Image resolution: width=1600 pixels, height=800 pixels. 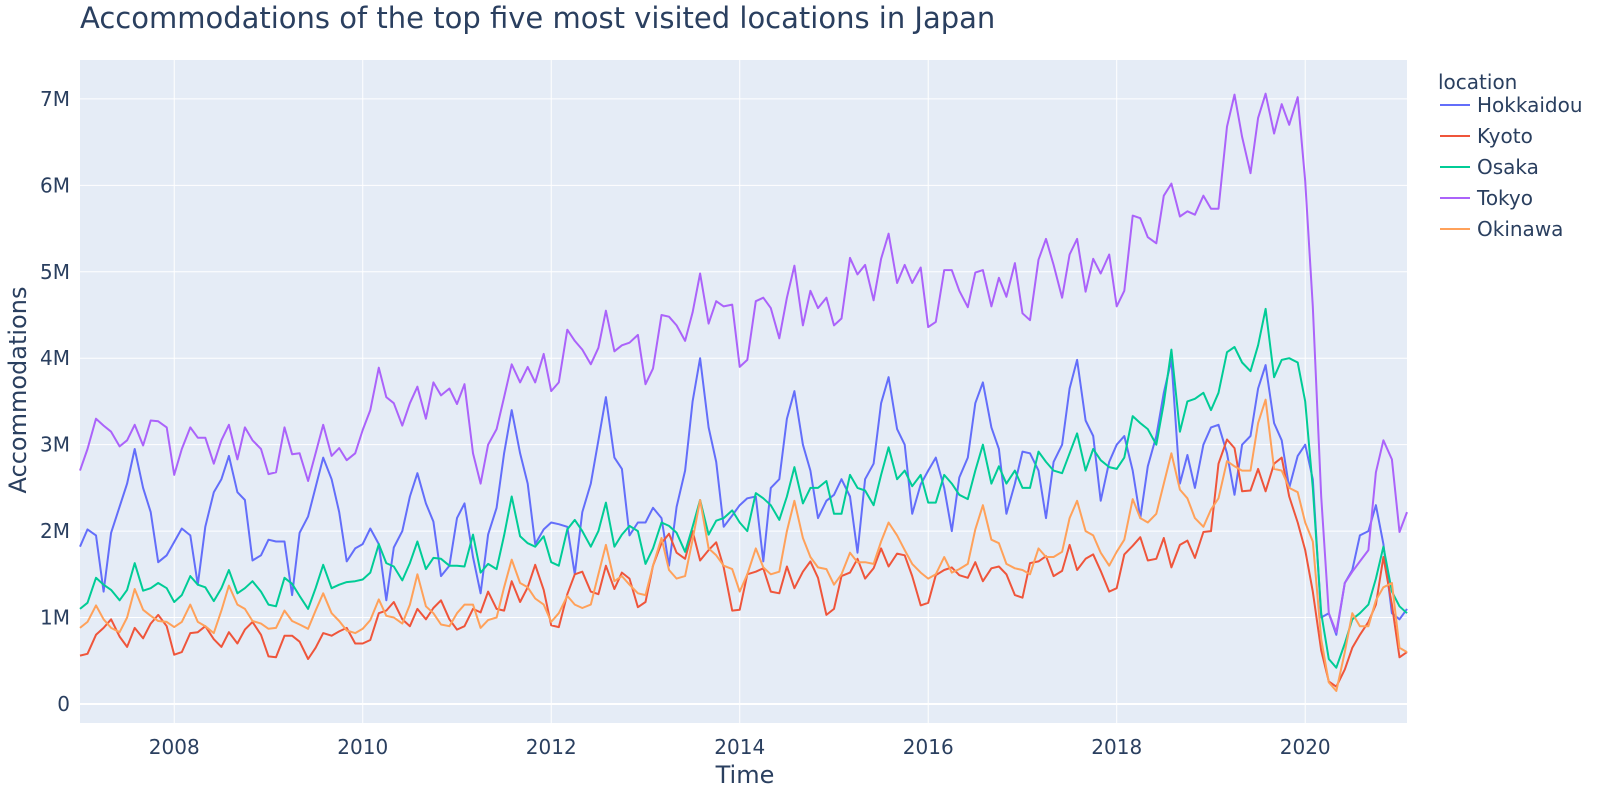 What do you see at coordinates (1477, 82) in the screenshot?
I see `legend-title: location` at bounding box center [1477, 82].